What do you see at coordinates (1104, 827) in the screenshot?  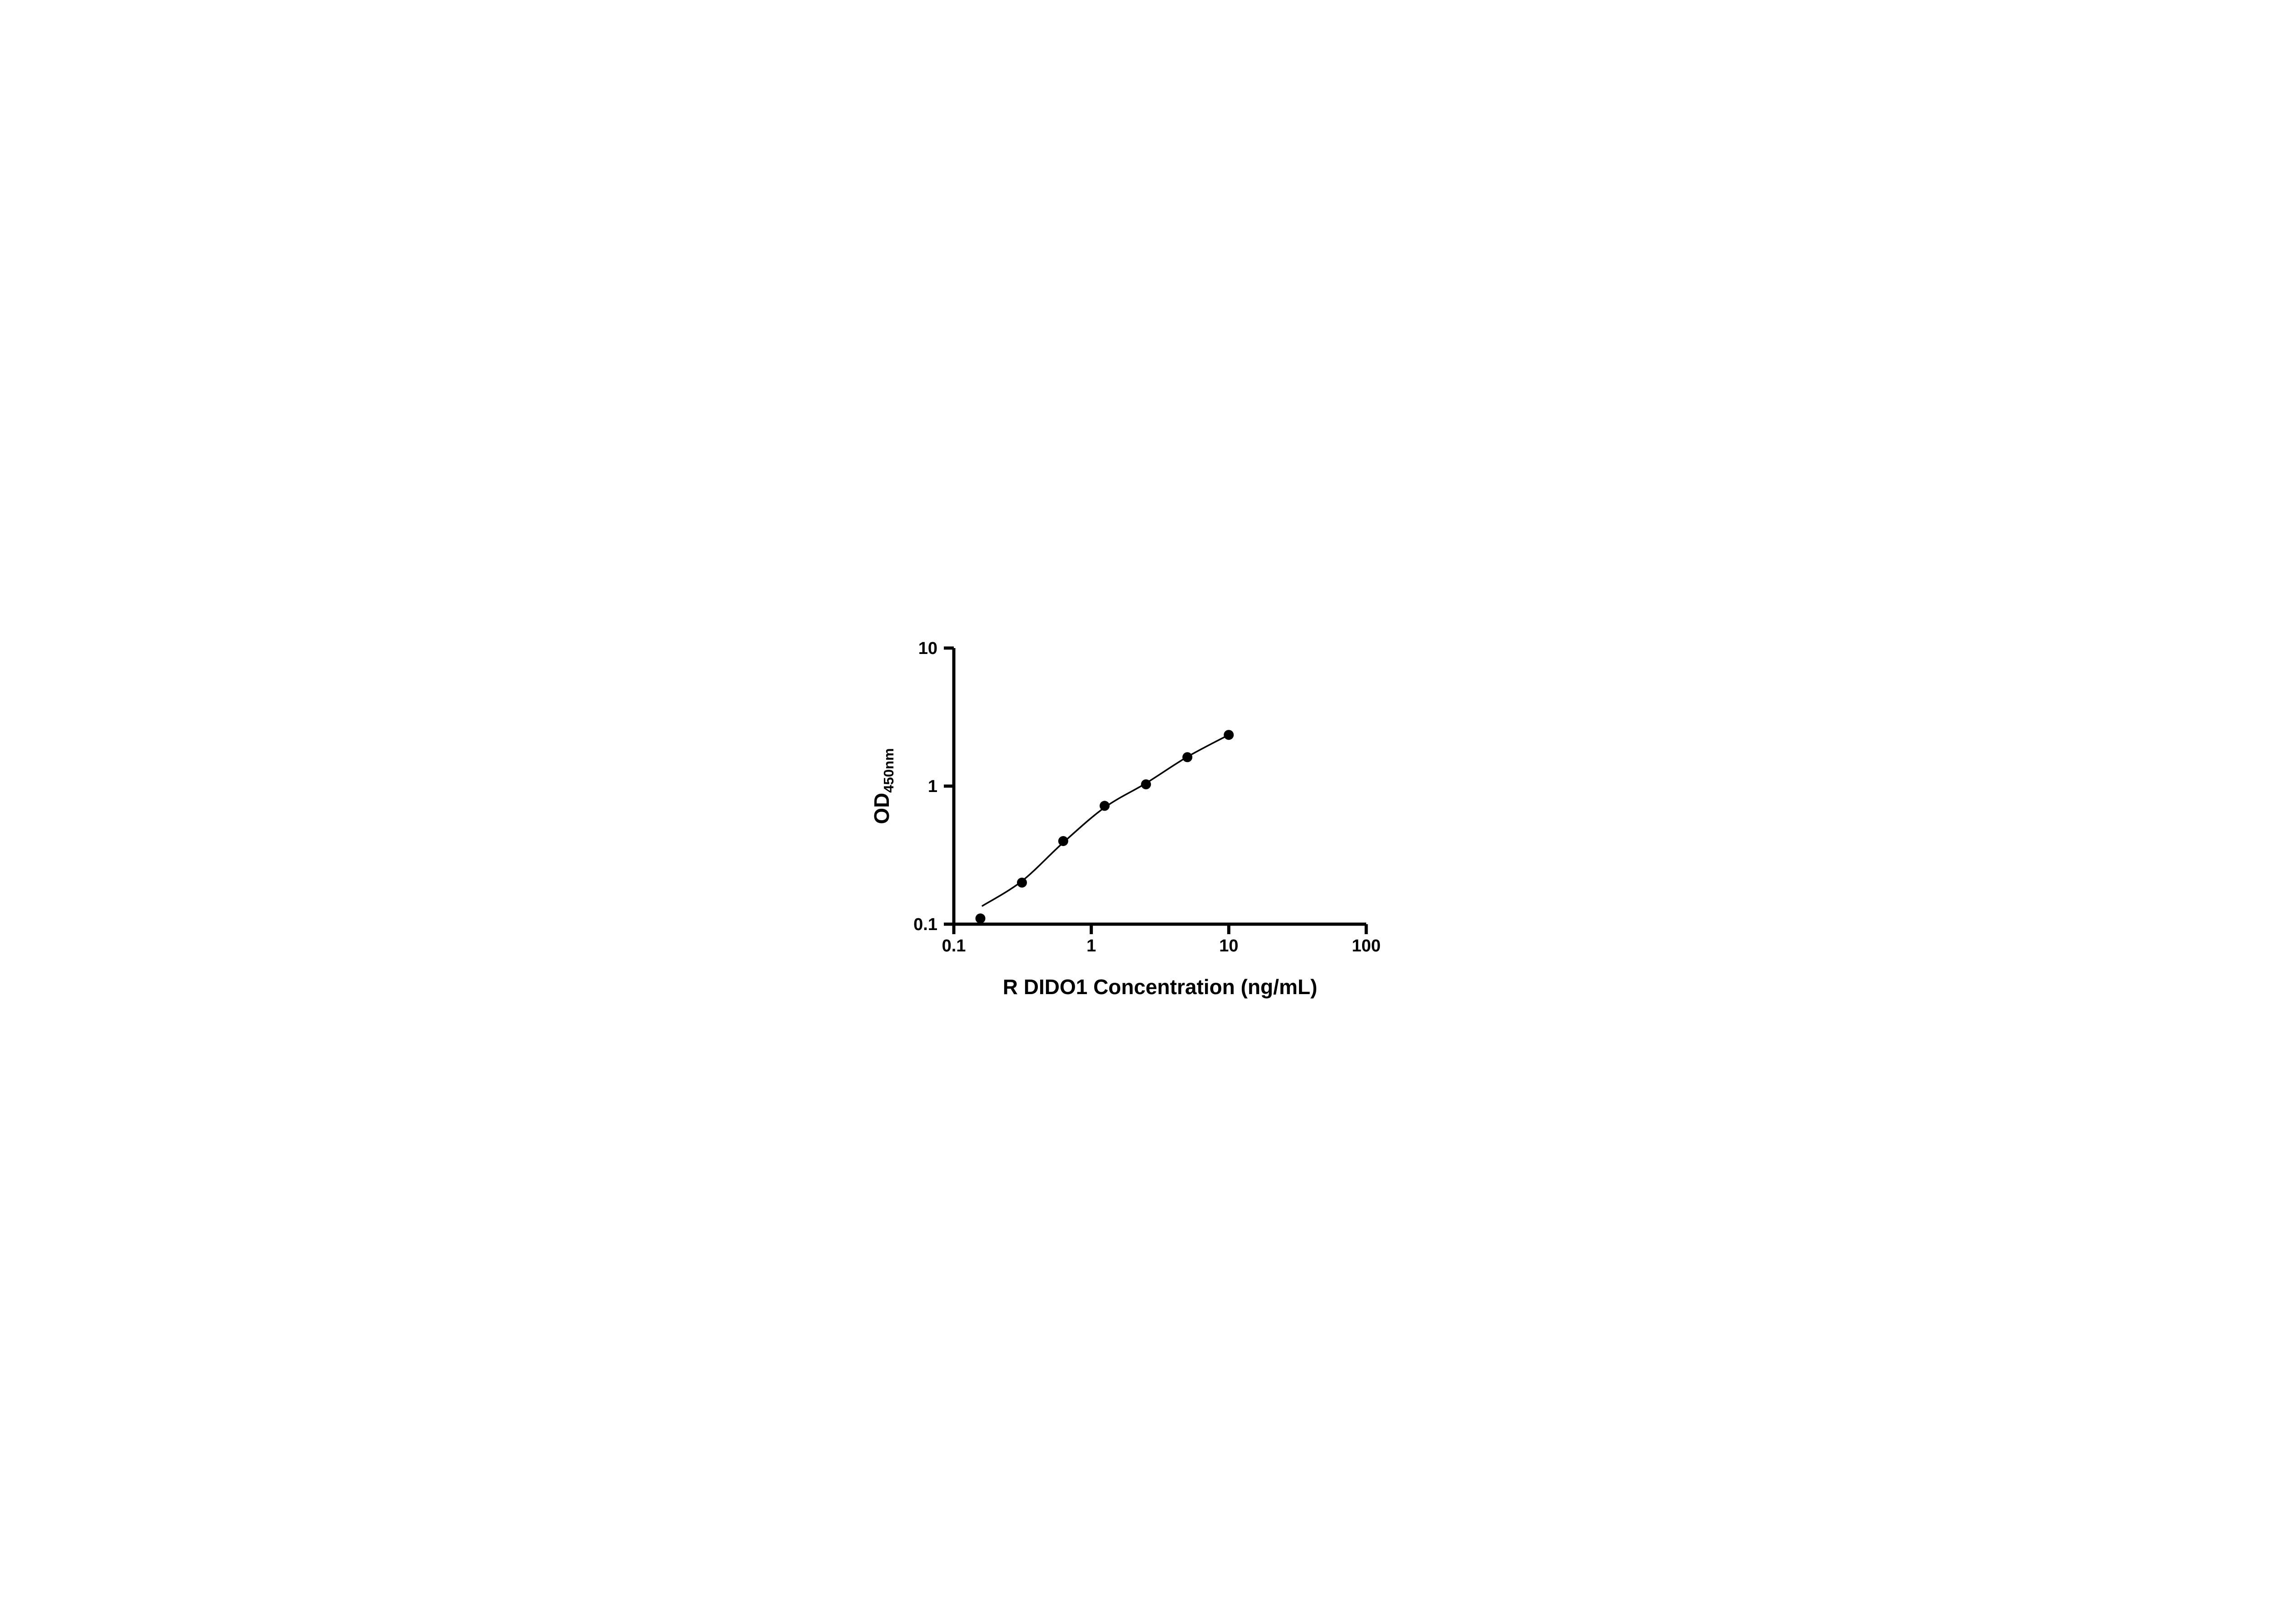 I see `data-points` at bounding box center [1104, 827].